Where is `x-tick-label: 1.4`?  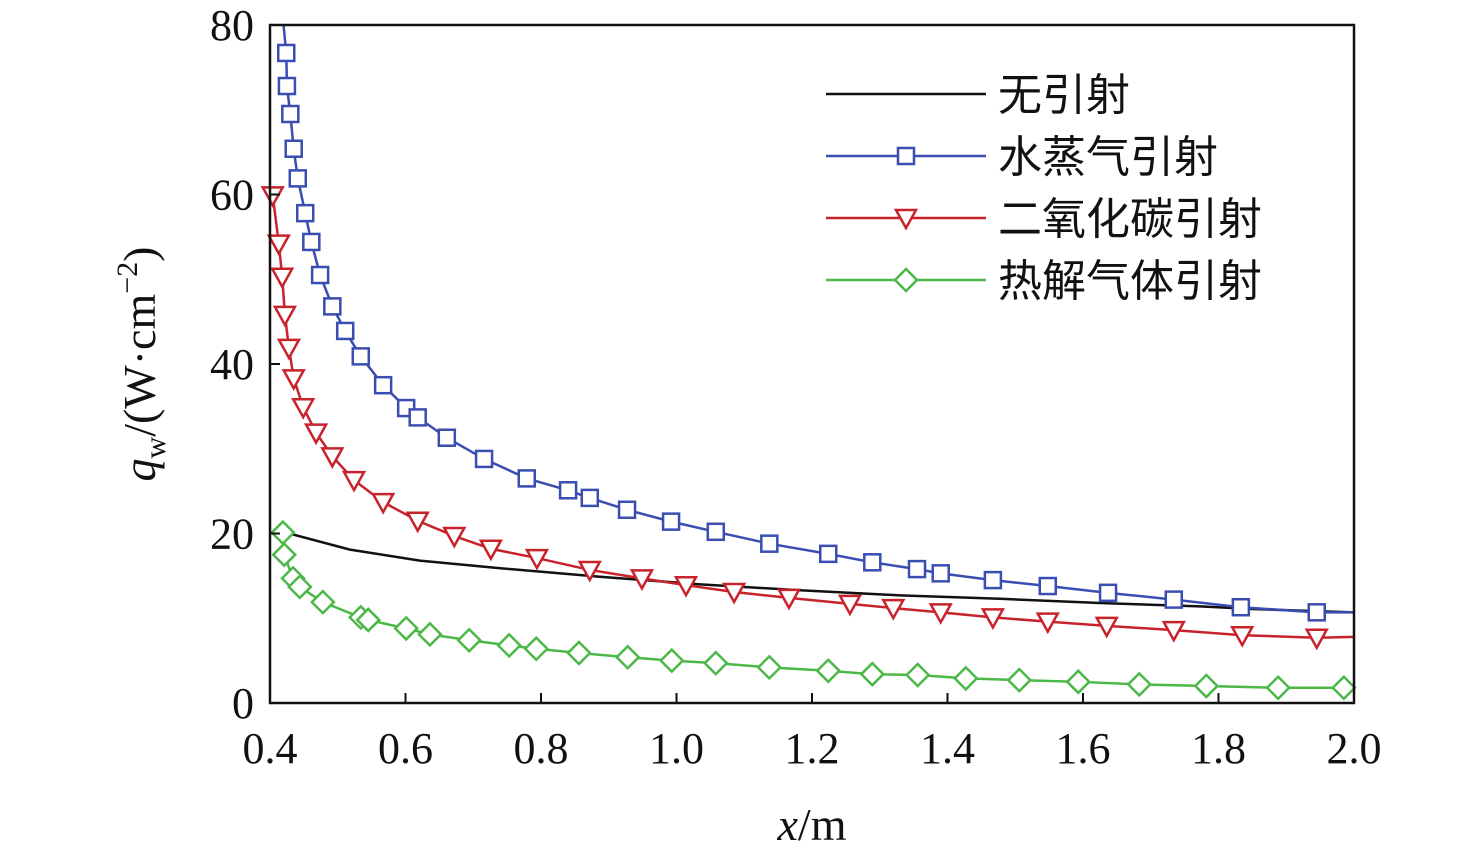
x-tick-label: 1.4 is located at coordinates (947, 748).